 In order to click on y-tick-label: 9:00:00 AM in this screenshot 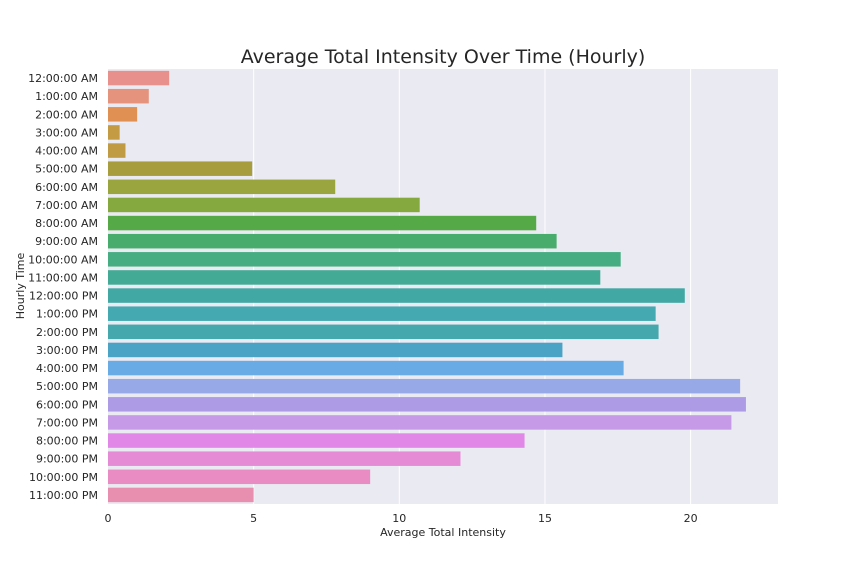, I will do `click(66, 241)`.